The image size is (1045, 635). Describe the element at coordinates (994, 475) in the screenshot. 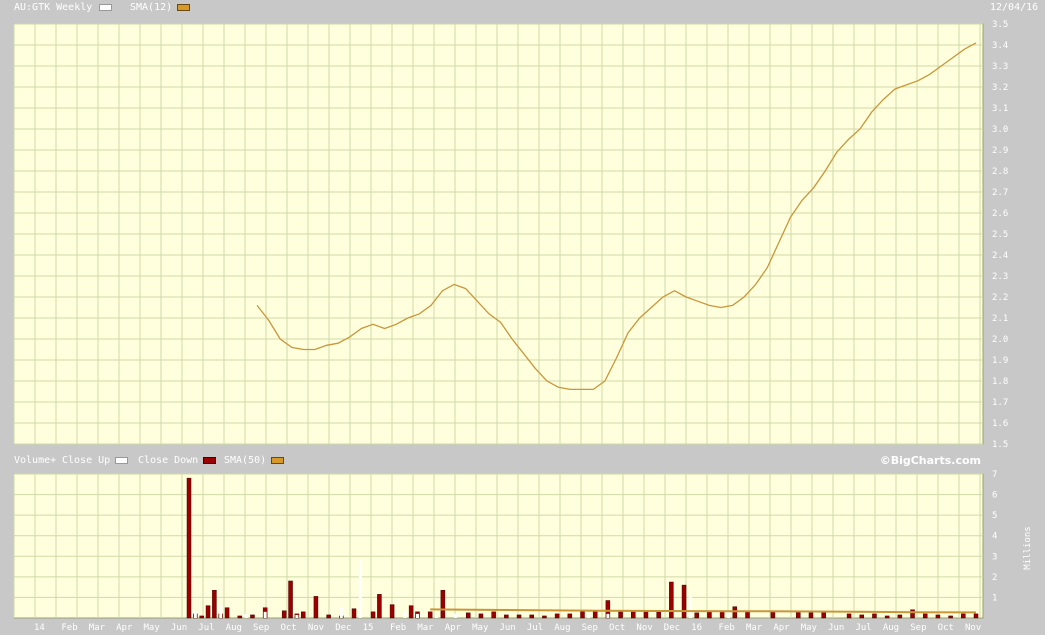

I see `volume-tick-label: 7` at that location.